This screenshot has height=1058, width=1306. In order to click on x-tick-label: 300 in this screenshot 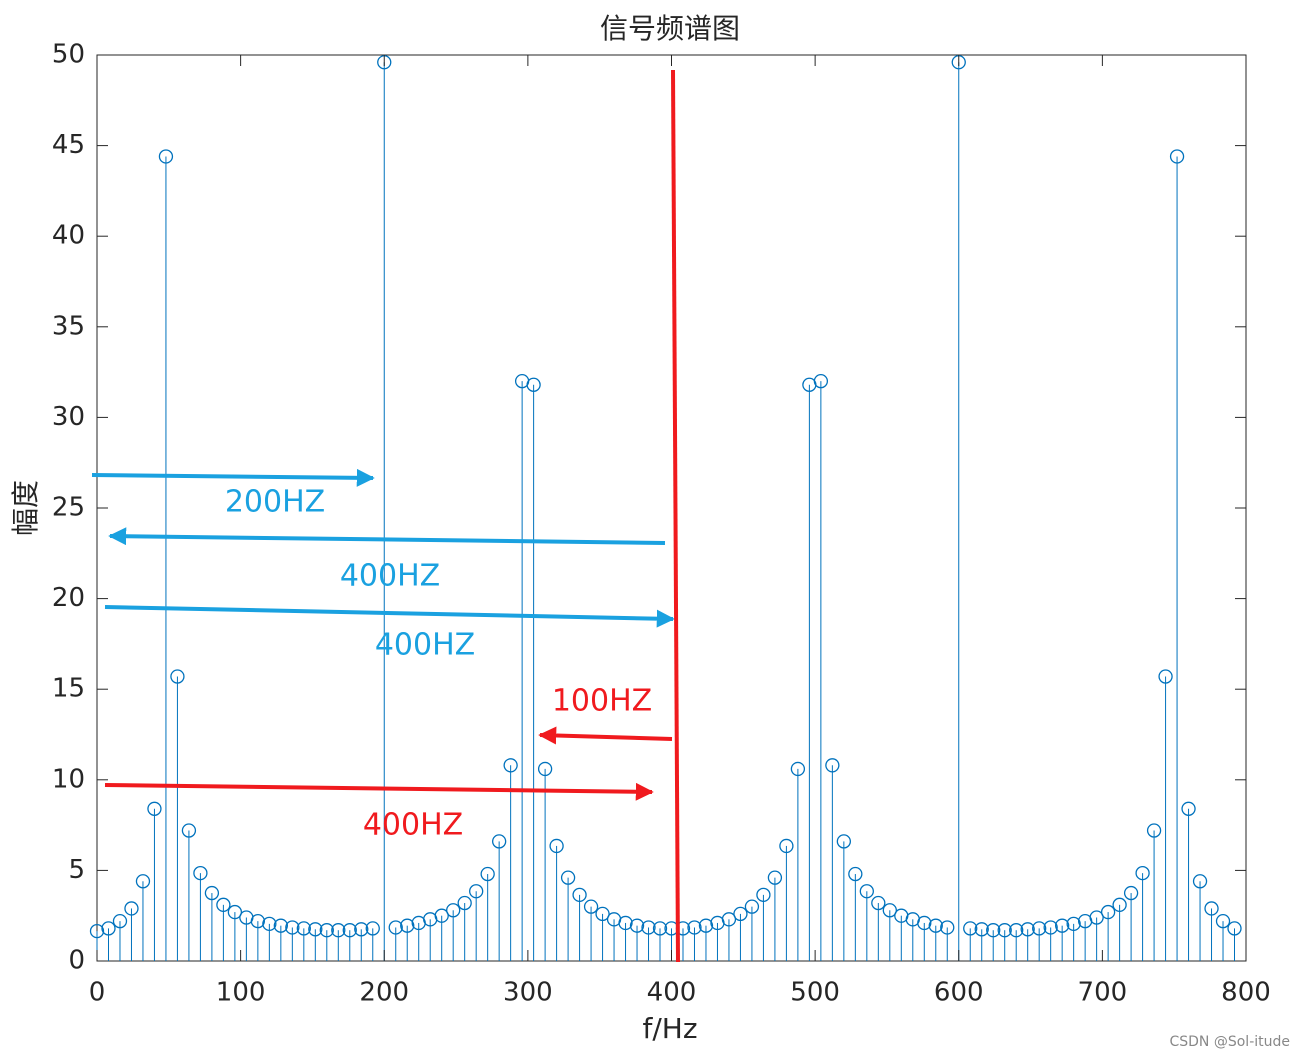, I will do `click(528, 993)`.